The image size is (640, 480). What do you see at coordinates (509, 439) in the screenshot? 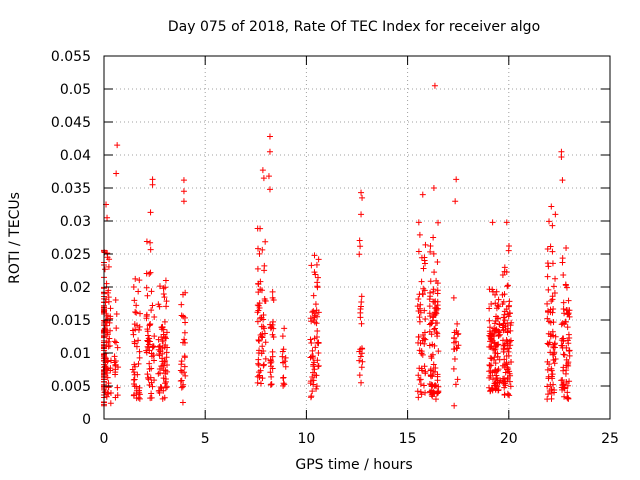
I see `x-tick-label: 20` at bounding box center [509, 439].